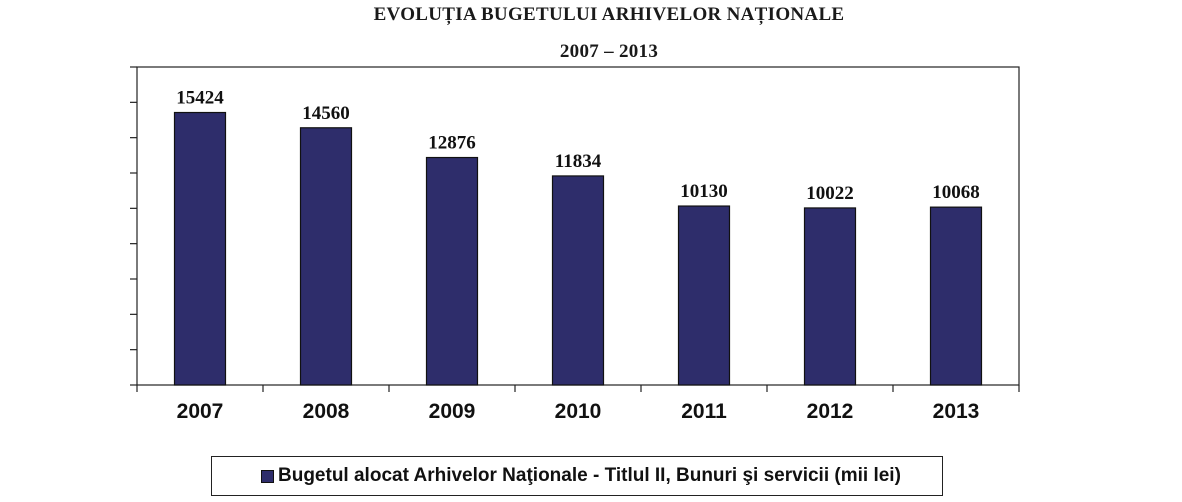  Describe the element at coordinates (704, 295) in the screenshot. I see `bar-2011` at that location.